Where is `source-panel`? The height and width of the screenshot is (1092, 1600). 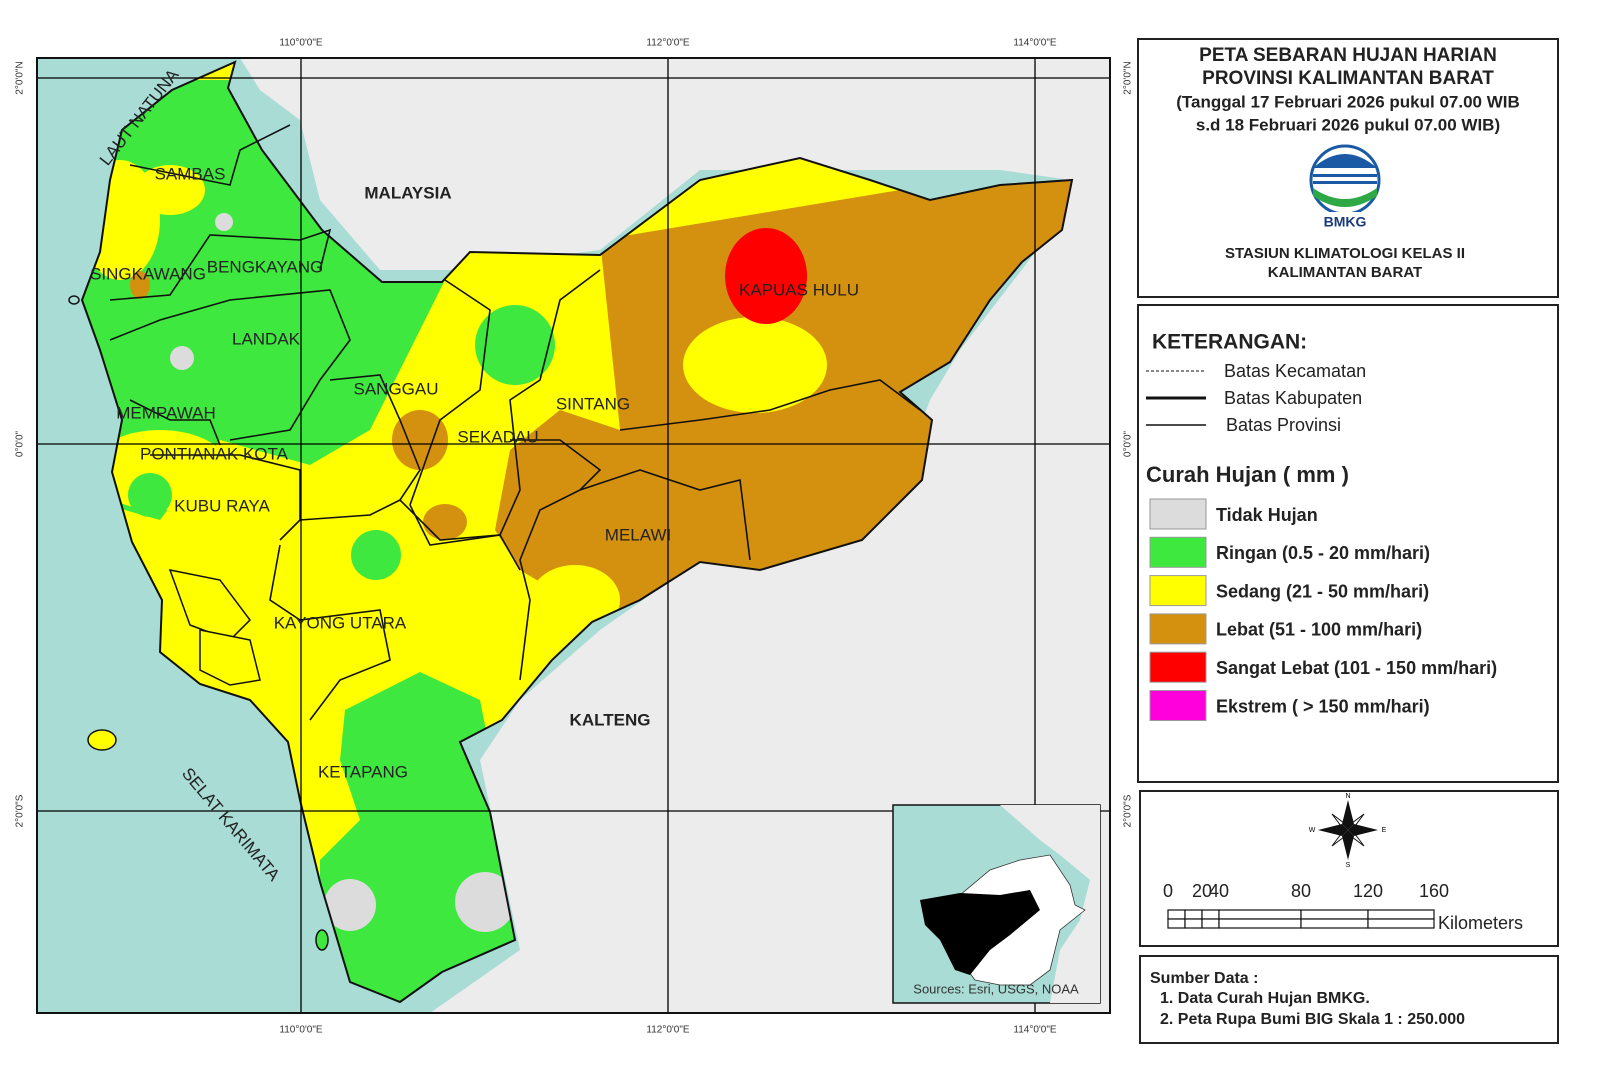
source-panel is located at coordinates (1349, 999).